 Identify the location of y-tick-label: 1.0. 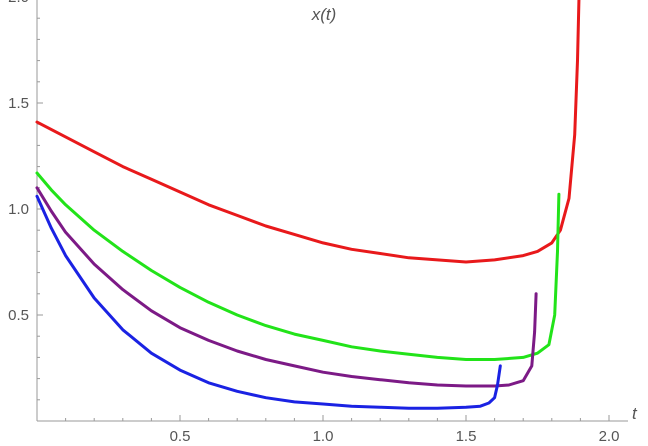
(18, 209).